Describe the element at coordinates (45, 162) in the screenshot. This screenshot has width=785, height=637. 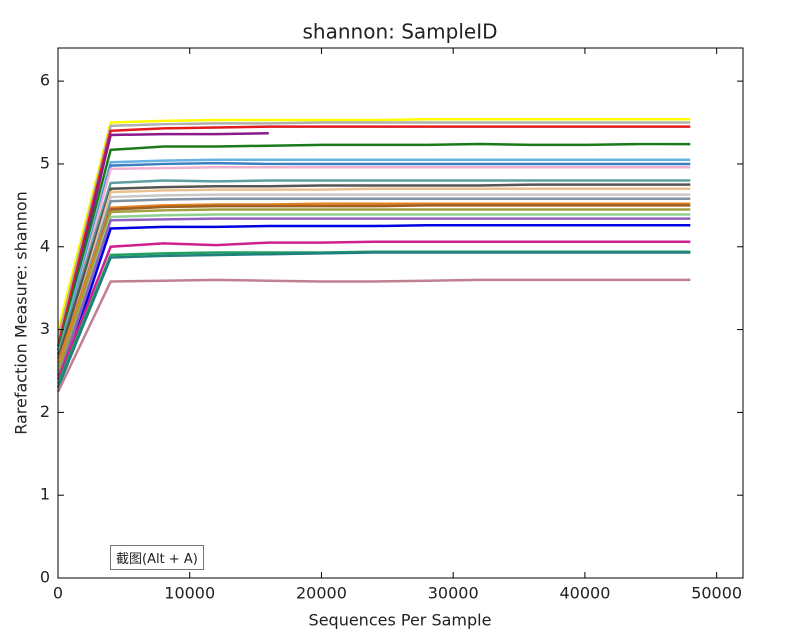
I see `y-tick-label: 5` at that location.